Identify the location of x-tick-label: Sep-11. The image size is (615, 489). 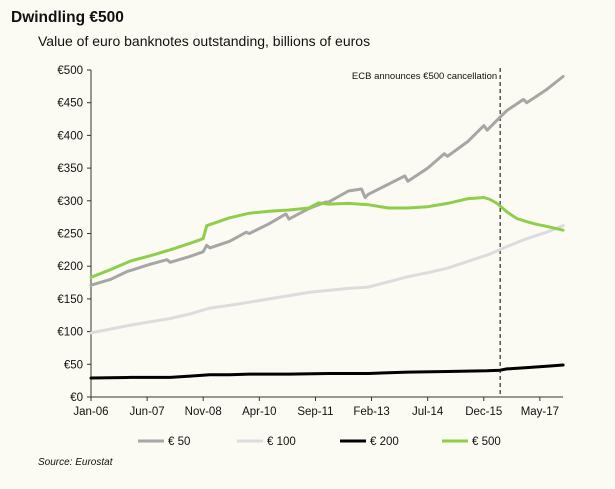
(315, 412).